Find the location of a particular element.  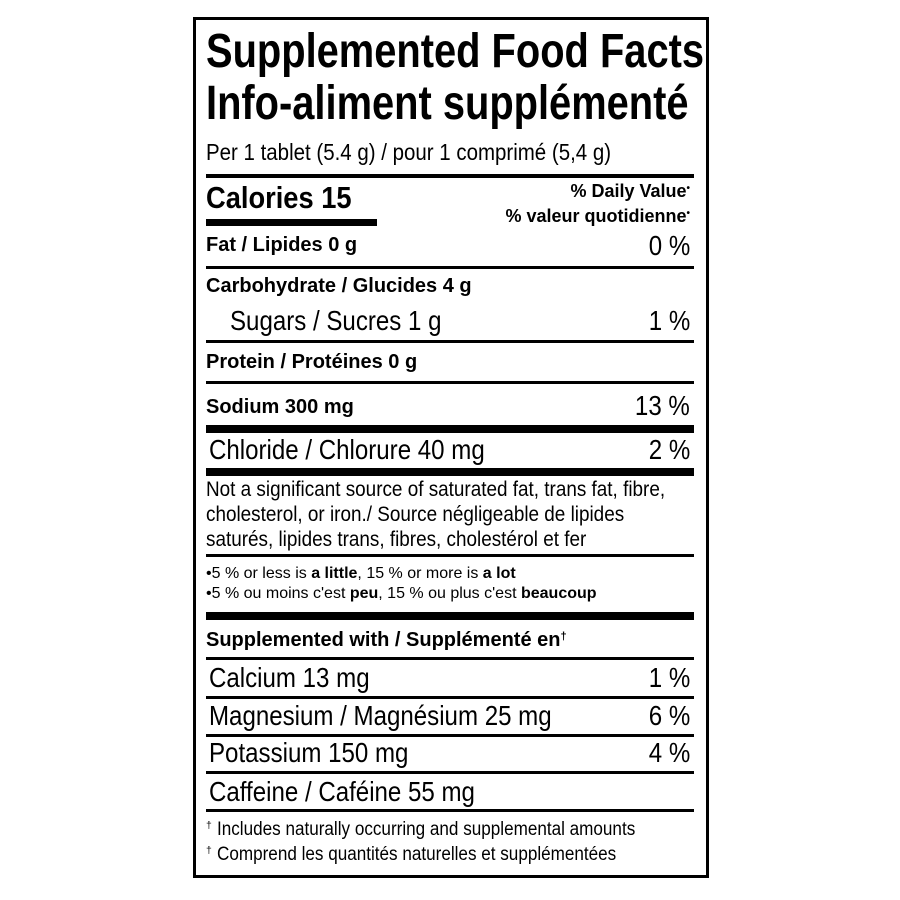

dv-sugars: 1 % is located at coordinates (669, 320).